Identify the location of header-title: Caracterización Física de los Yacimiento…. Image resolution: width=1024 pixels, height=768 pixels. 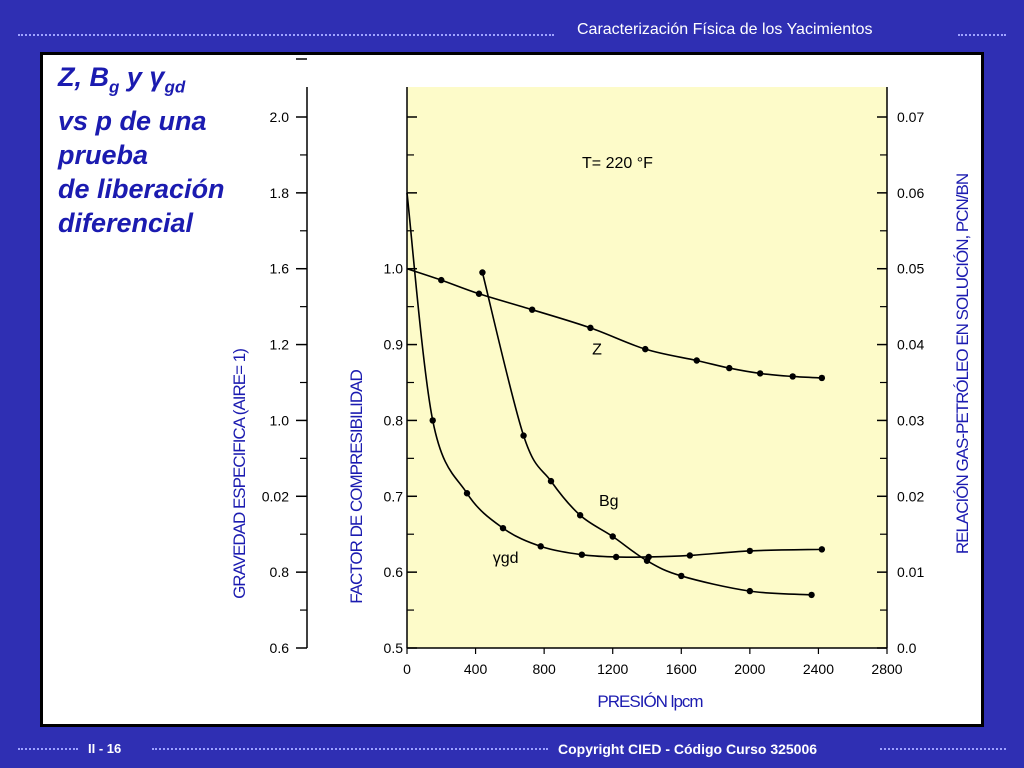
(725, 29).